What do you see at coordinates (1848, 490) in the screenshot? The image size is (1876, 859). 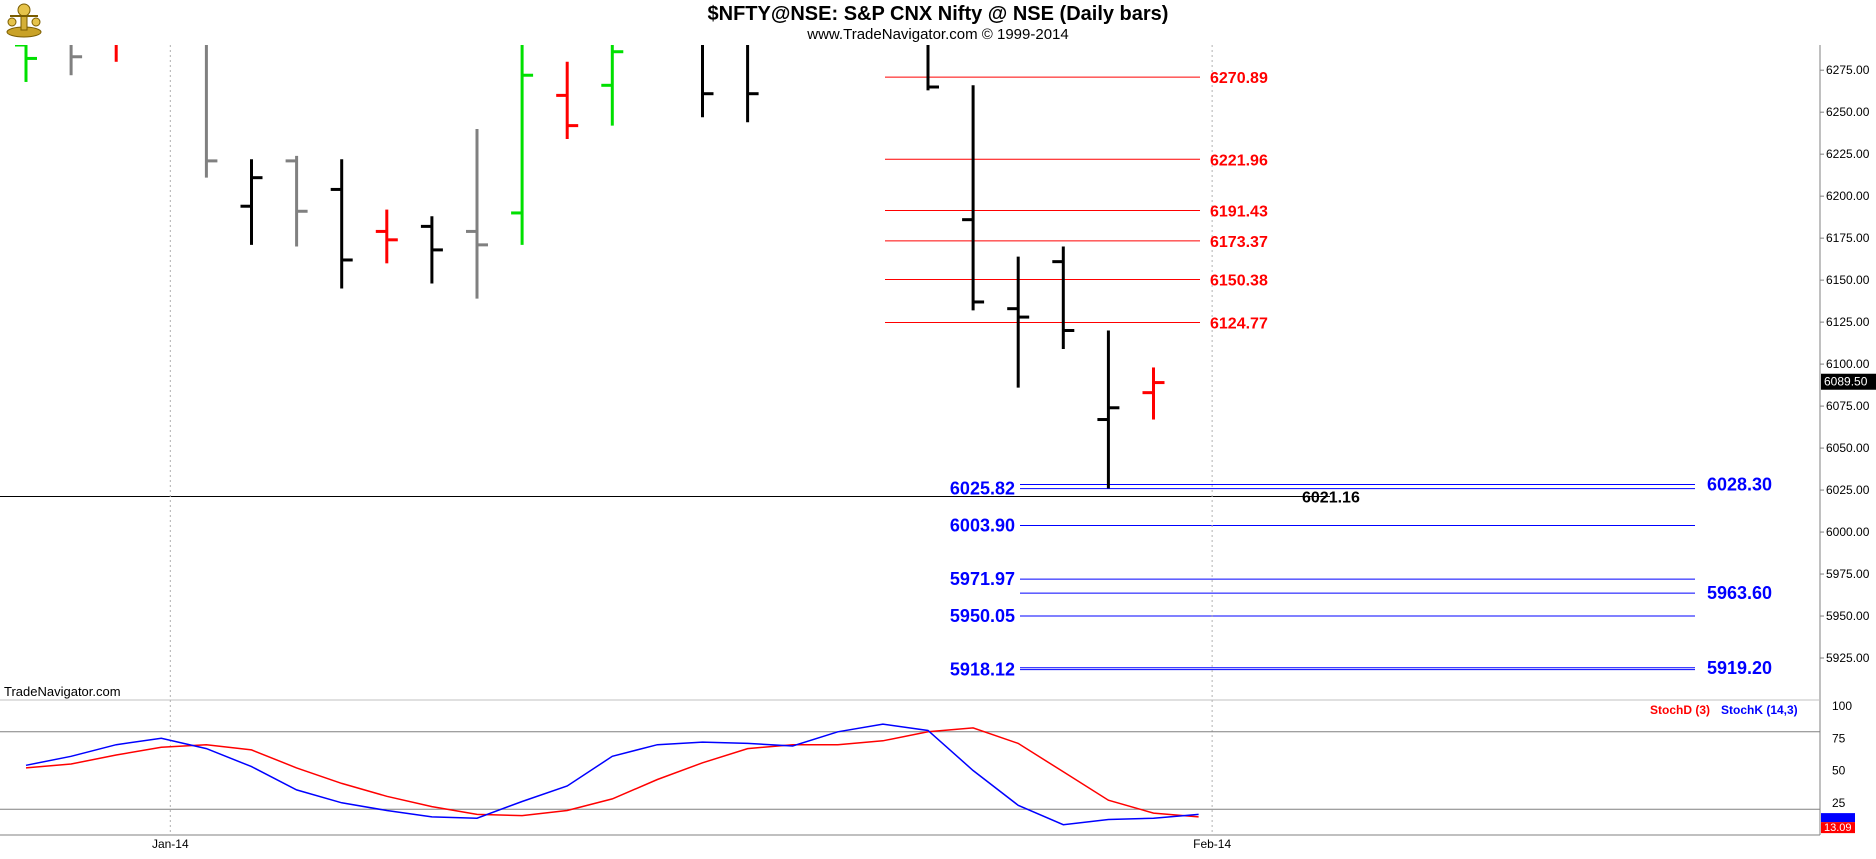 I see `y-tick-label: 6025.00` at bounding box center [1848, 490].